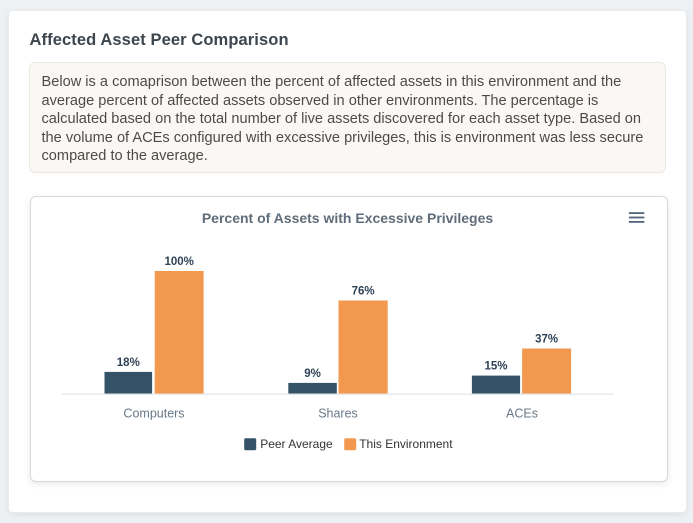 This screenshot has width=693, height=523. I want to click on svg-text: 37%, so click(546, 340).